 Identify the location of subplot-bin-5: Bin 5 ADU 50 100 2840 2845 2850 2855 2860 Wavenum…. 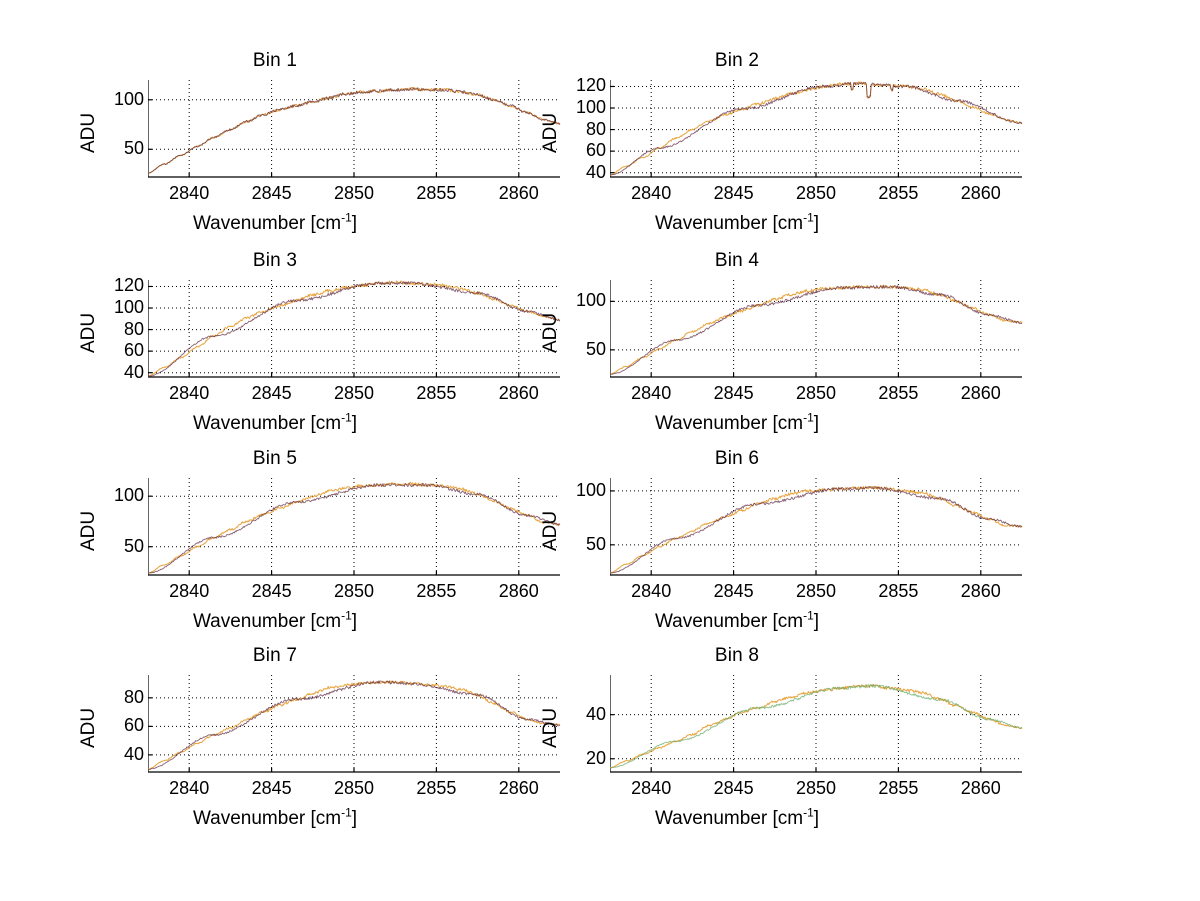
(280, 548).